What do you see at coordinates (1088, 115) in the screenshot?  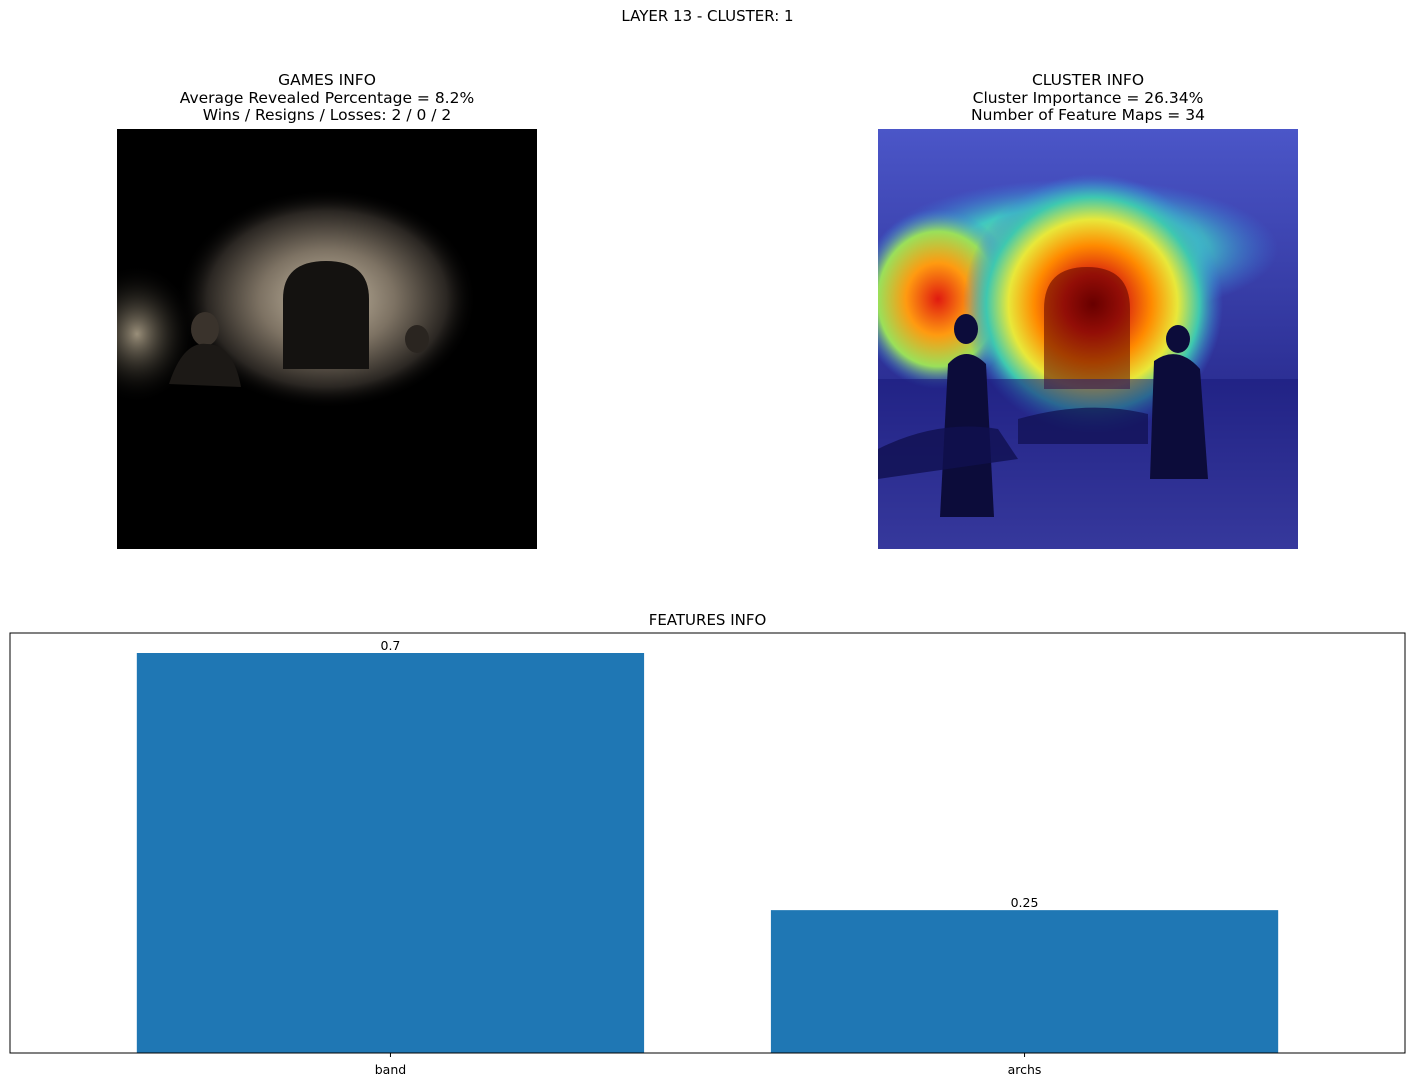 I see `feature-map-count: Number of Feature Maps = 34` at bounding box center [1088, 115].